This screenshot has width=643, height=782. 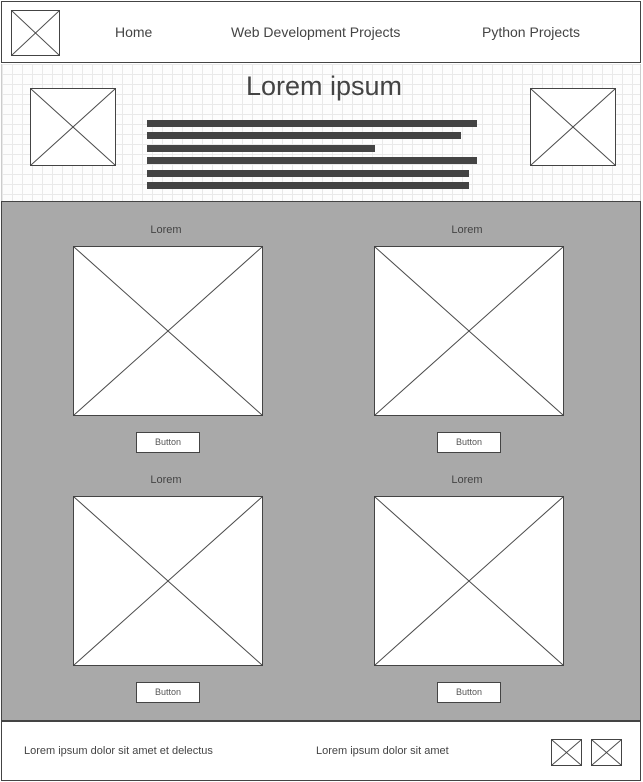 I want to click on nav-link-web-development-projects: Web Development Projects, so click(x=316, y=32).